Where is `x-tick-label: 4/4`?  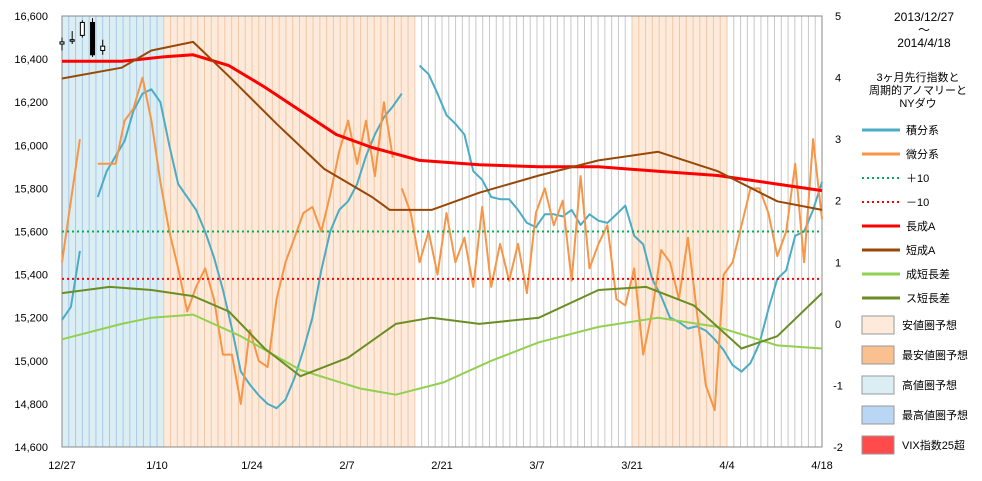 x-tick-label: 4/4 is located at coordinates (726, 466).